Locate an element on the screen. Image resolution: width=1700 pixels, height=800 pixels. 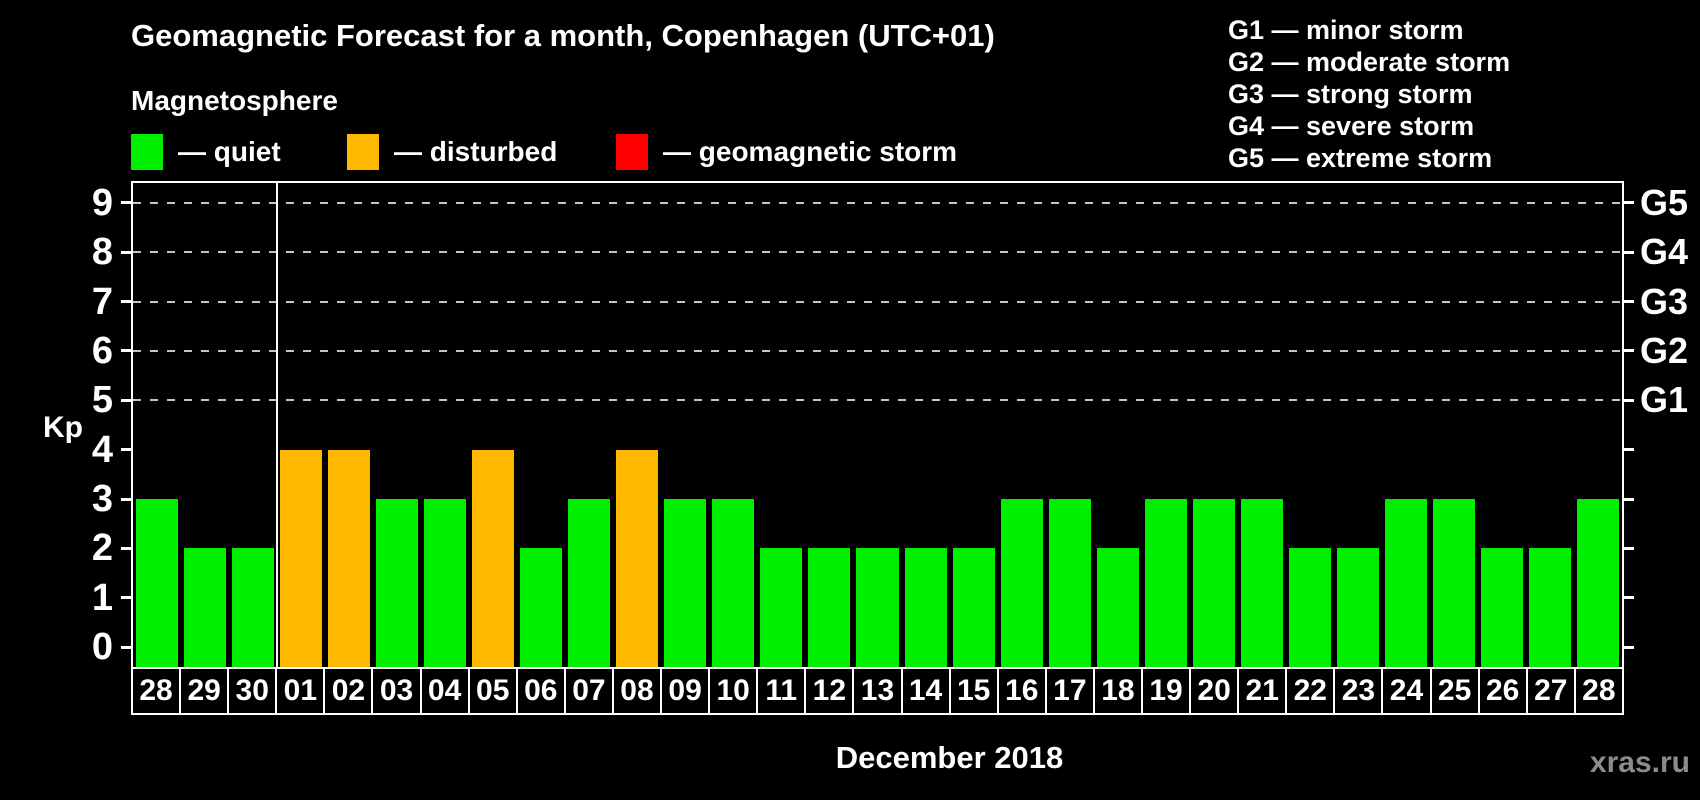
g-level-label-g4: G4 is located at coordinates (1664, 252).